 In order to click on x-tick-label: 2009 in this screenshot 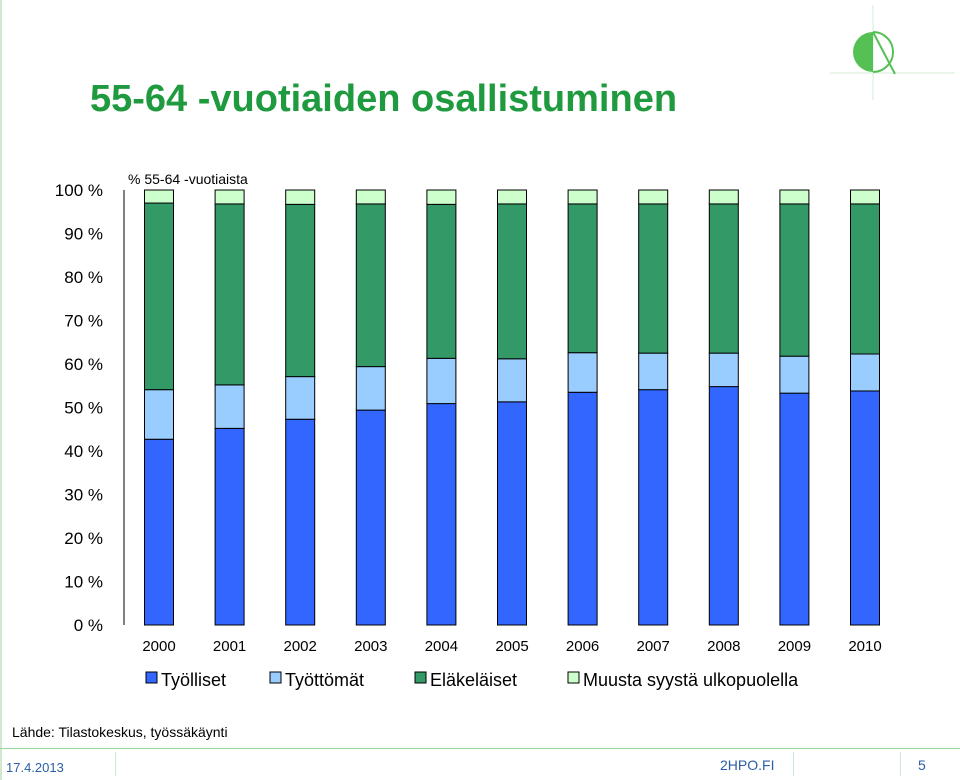, I will do `click(794, 646)`.